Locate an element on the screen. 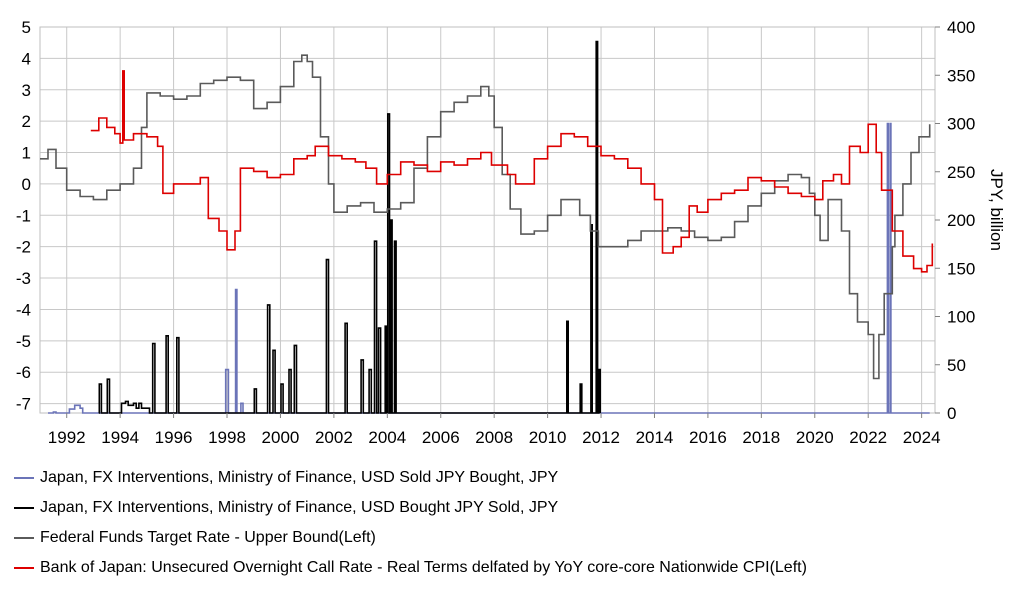  right-tick-label: 100 is located at coordinates (961, 317).